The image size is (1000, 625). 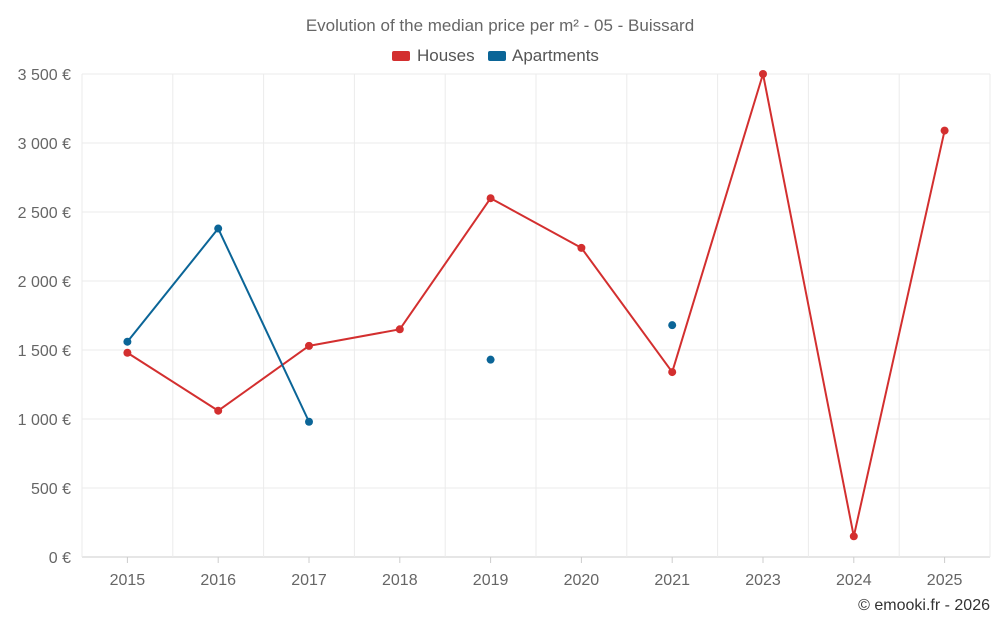 I want to click on y-tick-label: 1 500 €, so click(x=44, y=351).